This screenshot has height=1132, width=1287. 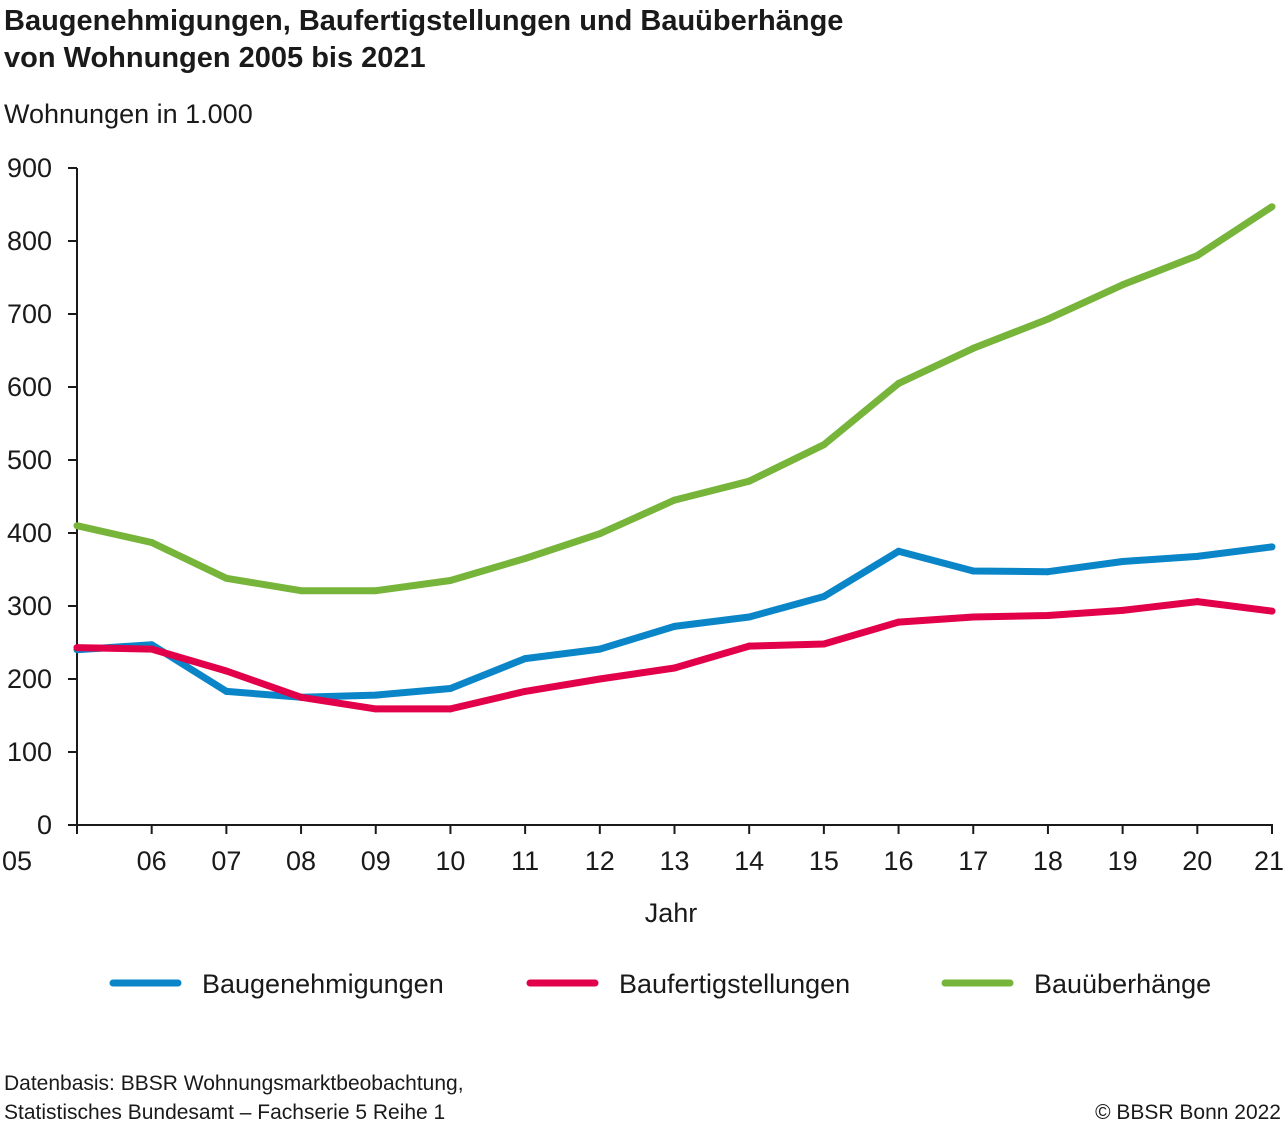 I want to click on x-tick-label: 15, so click(x=824, y=861).